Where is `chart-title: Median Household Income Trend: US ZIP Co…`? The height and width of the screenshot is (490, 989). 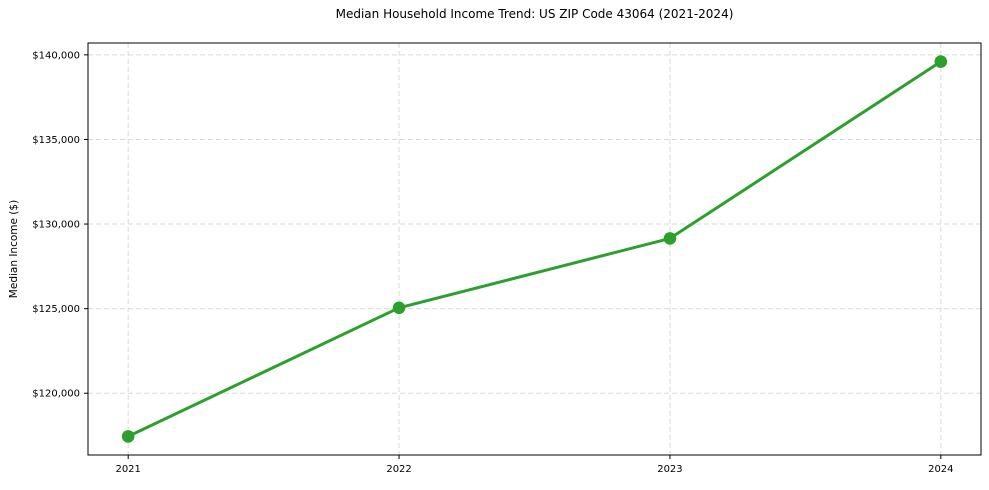 chart-title: Median Household Income Trend: US ZIP Co… is located at coordinates (534, 14).